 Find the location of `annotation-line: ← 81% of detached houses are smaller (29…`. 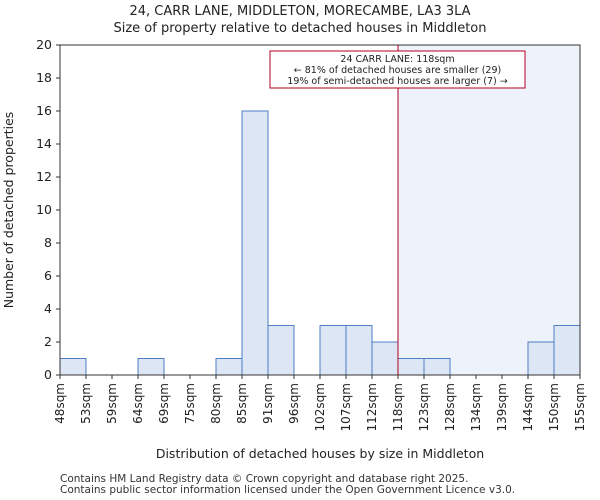

annotation-line: ← 81% of detached houses are smaller (29… is located at coordinates (397, 70).